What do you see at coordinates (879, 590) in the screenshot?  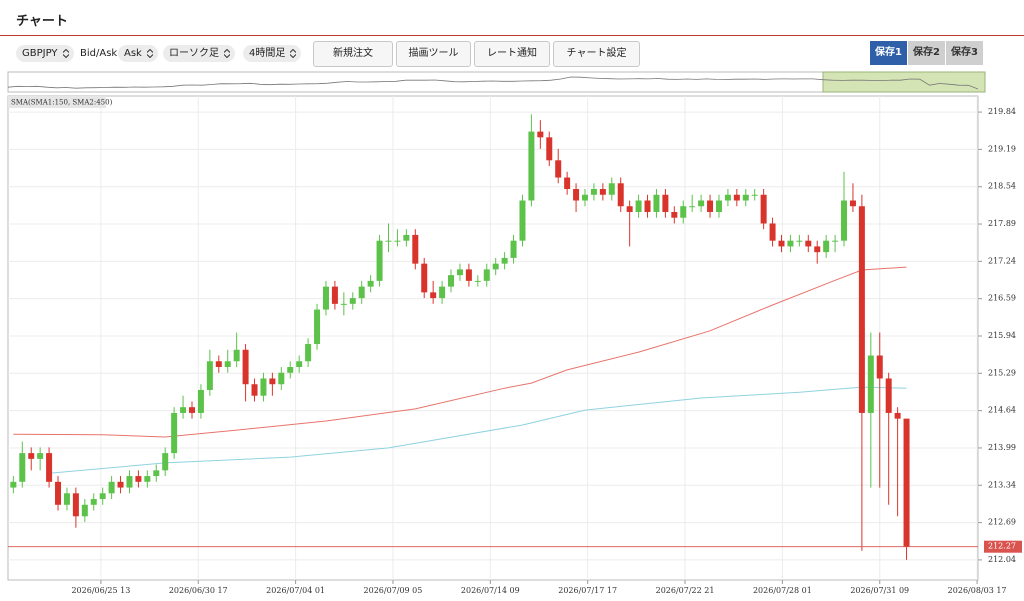 I see `x-tick-label: 2026/07/31 09` at bounding box center [879, 590].